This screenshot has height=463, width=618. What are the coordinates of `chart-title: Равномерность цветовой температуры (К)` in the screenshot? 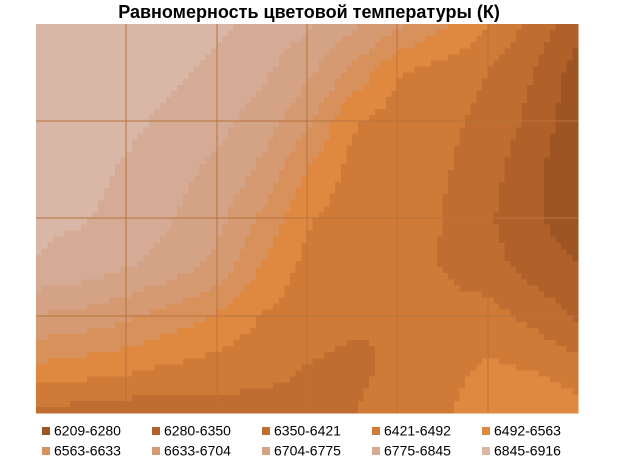 It's located at (309, 12).